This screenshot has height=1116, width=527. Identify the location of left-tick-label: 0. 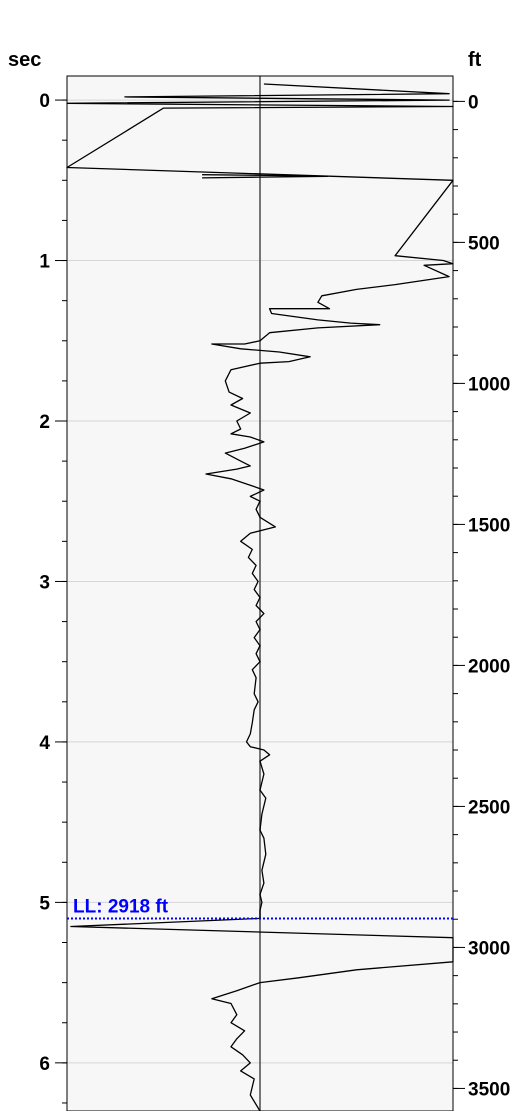
(44, 101).